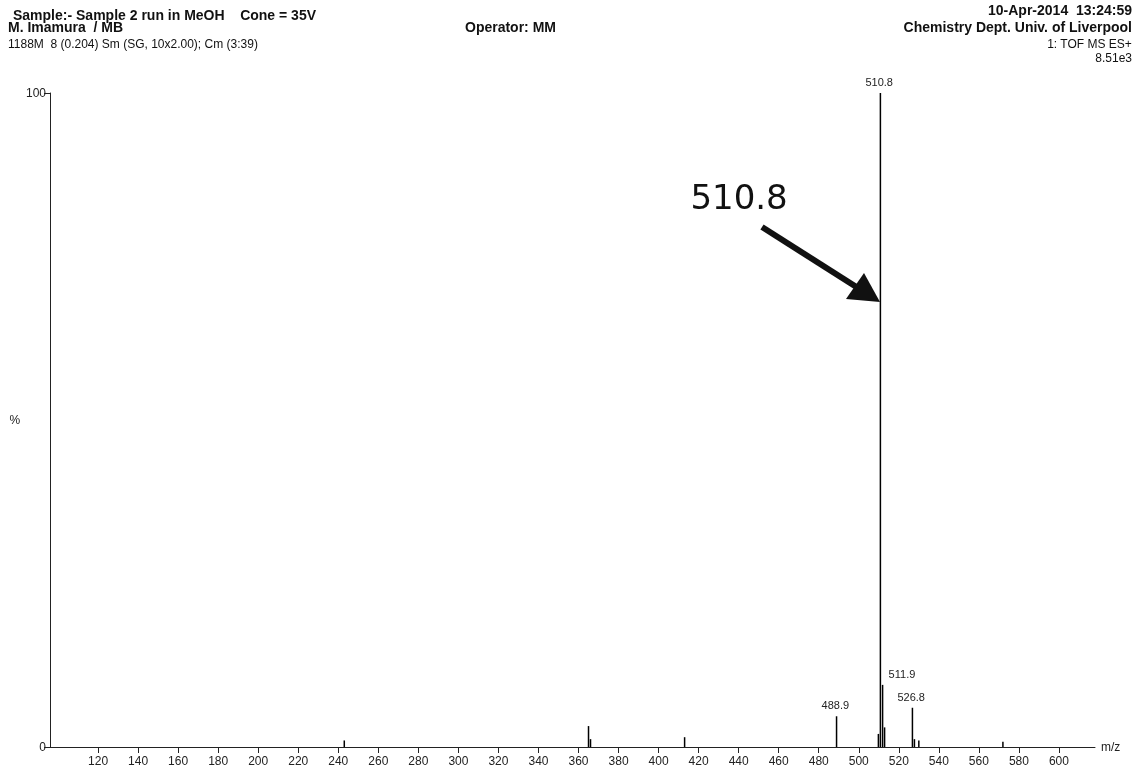  Describe the element at coordinates (510, 27) in the screenshot. I see `text: Operator: MM` at that location.